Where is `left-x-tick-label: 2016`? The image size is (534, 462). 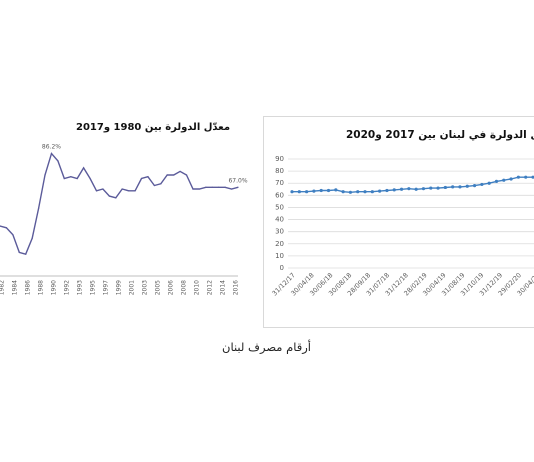 left-x-tick-label: 2016 is located at coordinates (236, 287).